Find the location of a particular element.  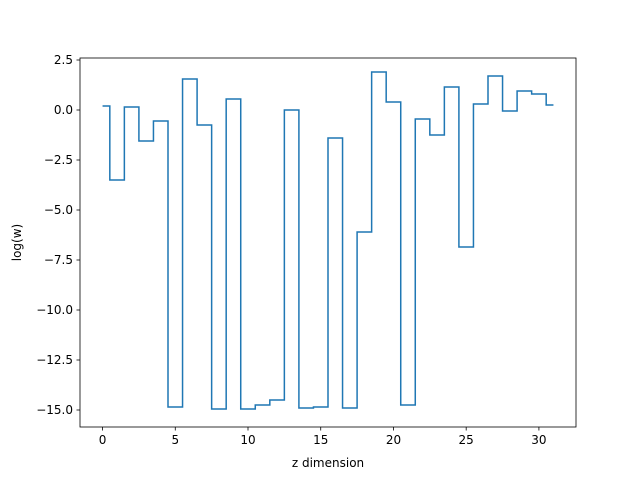

y-tick-label: −2.5 is located at coordinates (58, 160).